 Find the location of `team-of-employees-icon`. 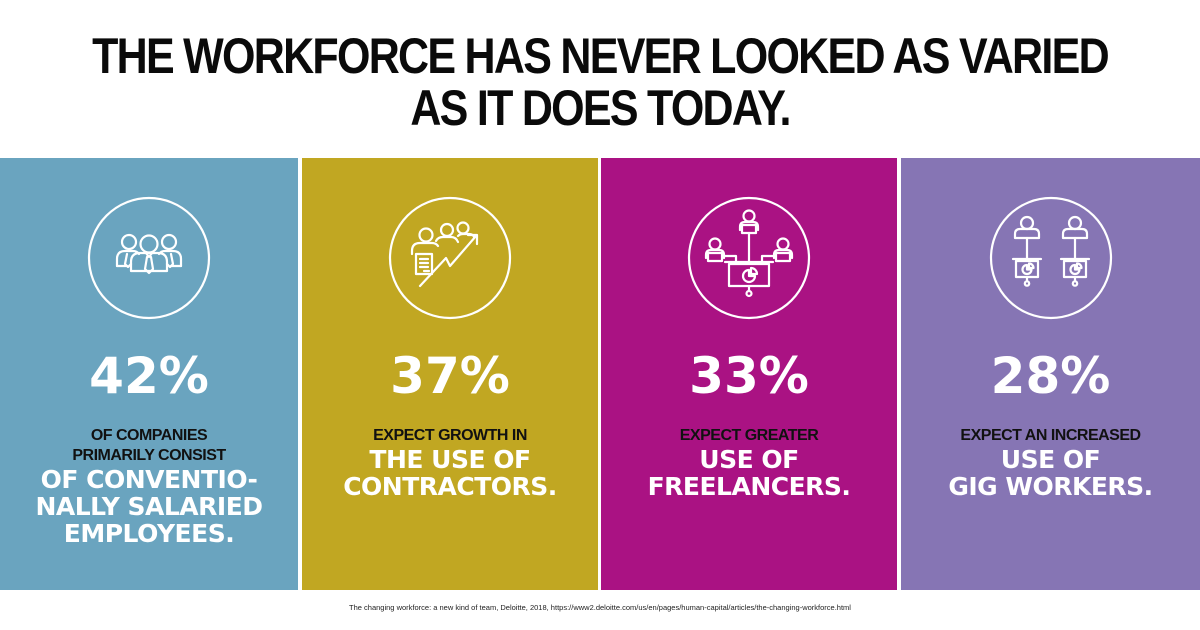

team-of-employees-icon is located at coordinates (149, 258).